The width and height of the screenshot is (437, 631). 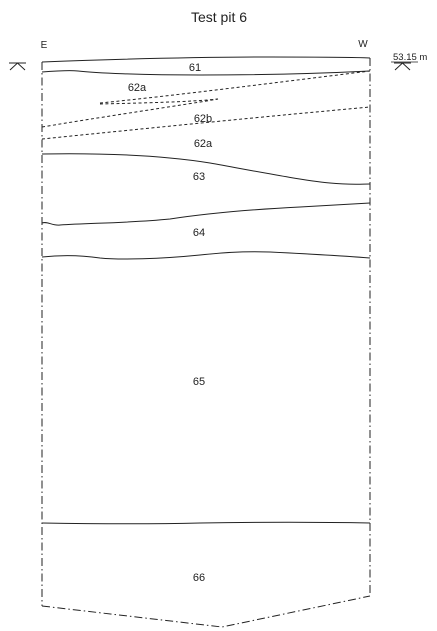 What do you see at coordinates (235, 87) in the screenshot?
I see `boundary-62a-lens-upper-line` at bounding box center [235, 87].